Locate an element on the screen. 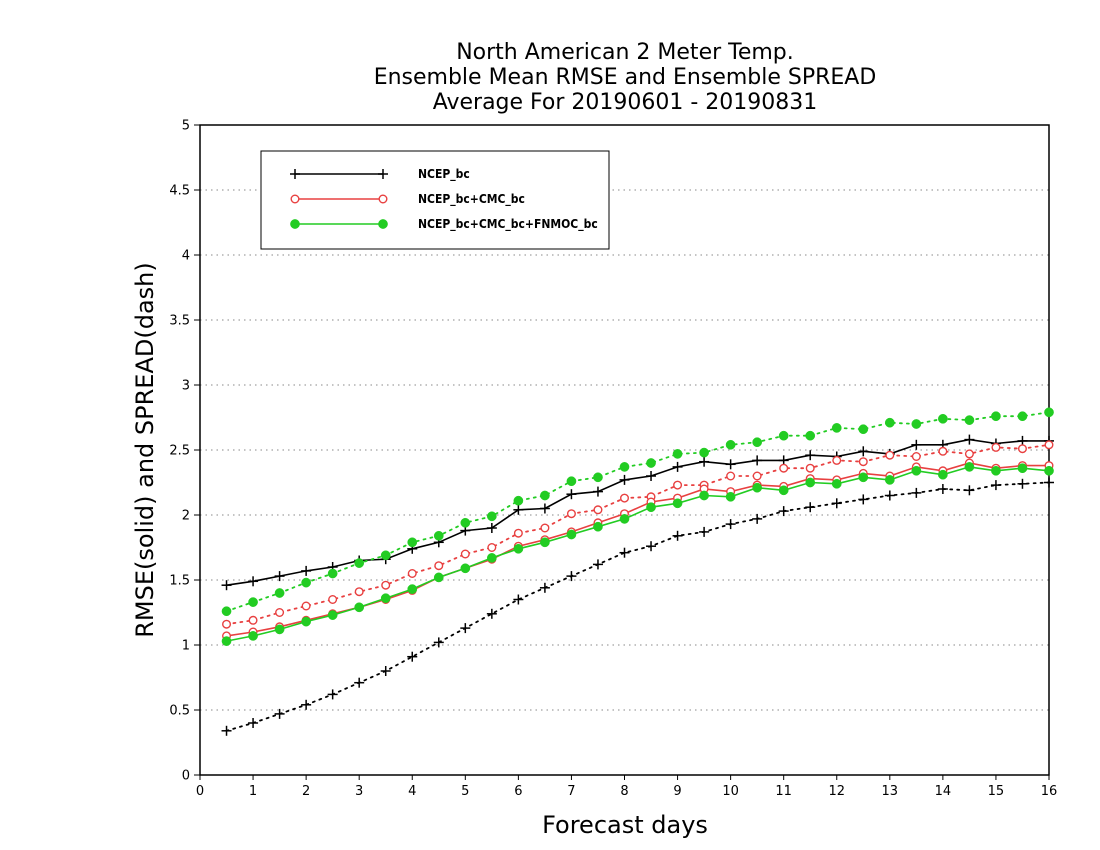 This screenshot has height=850, width=1100. x-tick-label: 9 is located at coordinates (677, 791).